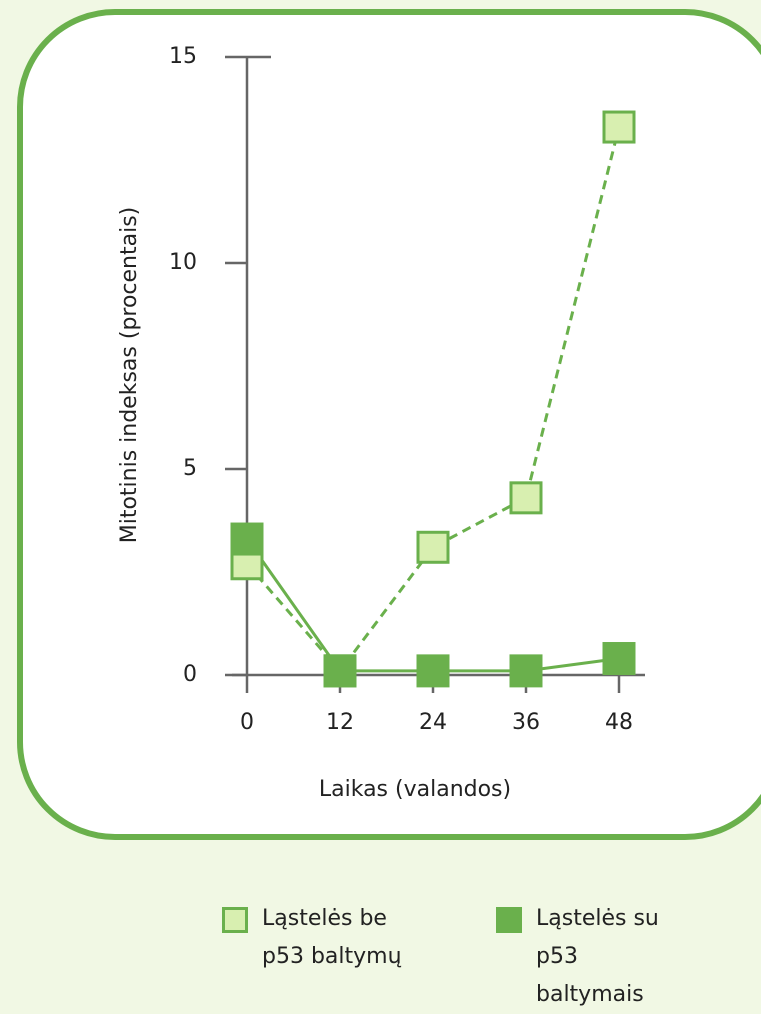  I want to click on y-axis-label: Mitotinis indeksas (procentais), so click(129, 375).